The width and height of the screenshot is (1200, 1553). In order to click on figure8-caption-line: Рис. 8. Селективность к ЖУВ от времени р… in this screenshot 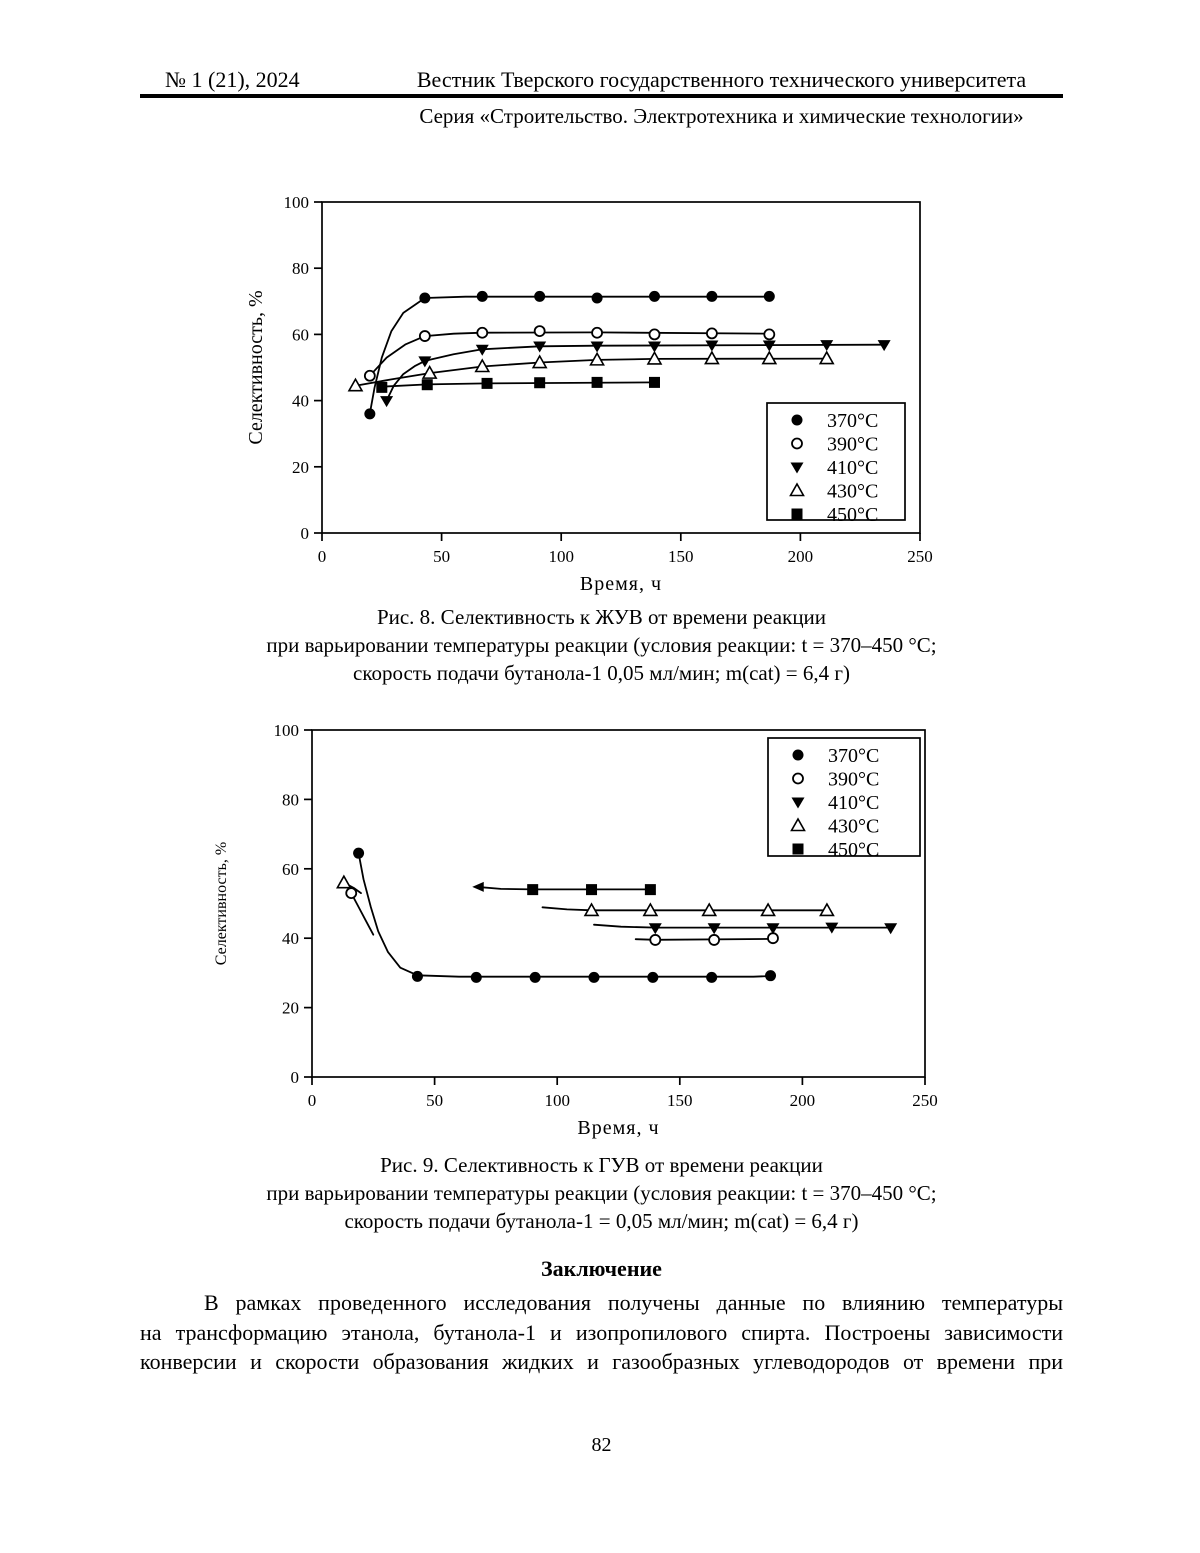, I will do `click(601, 617)`.